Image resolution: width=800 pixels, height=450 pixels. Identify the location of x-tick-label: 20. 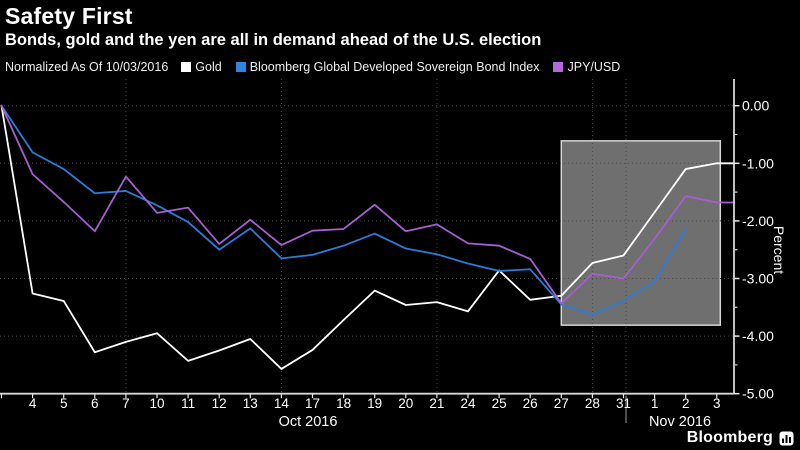
(405, 403).